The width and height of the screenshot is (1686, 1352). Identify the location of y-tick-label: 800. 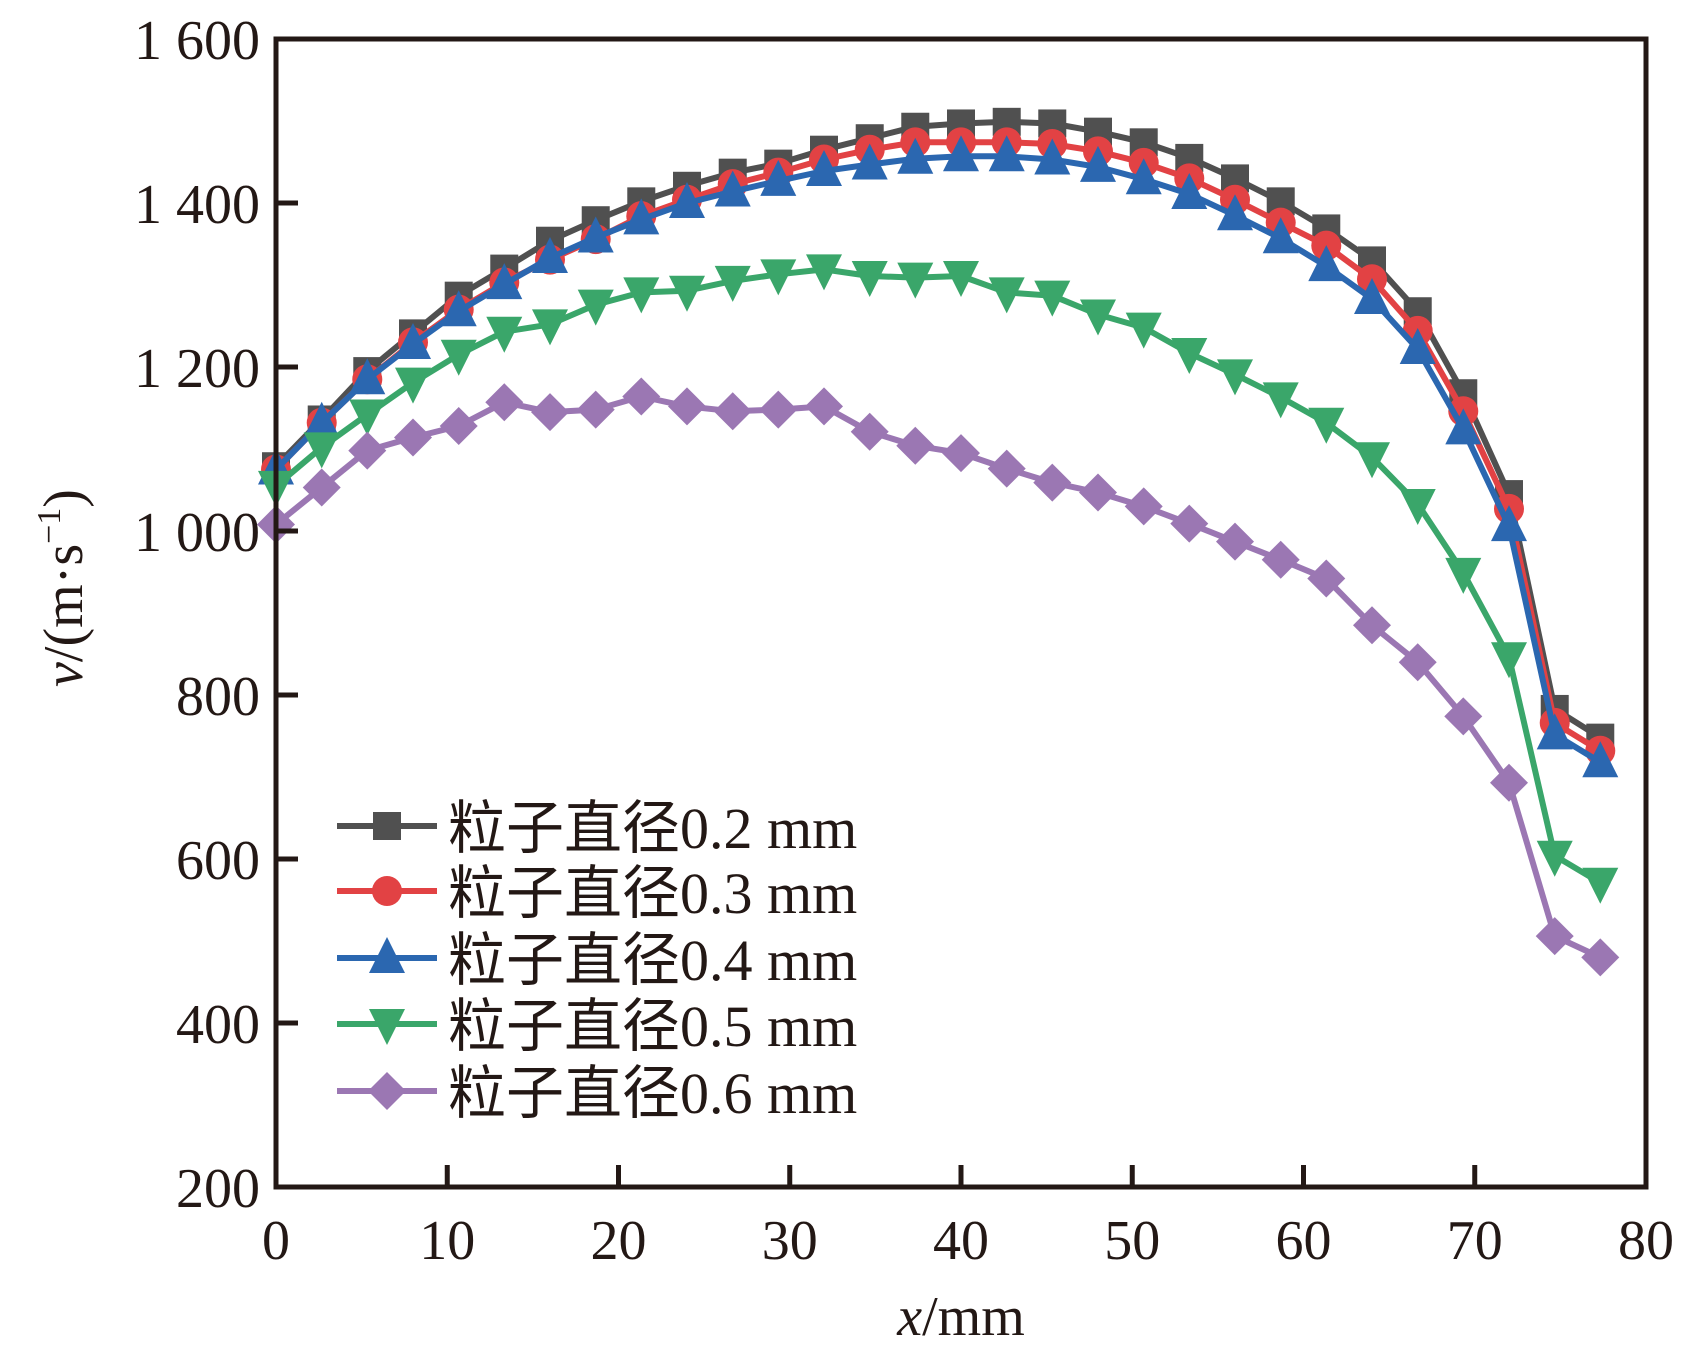
(218, 697).